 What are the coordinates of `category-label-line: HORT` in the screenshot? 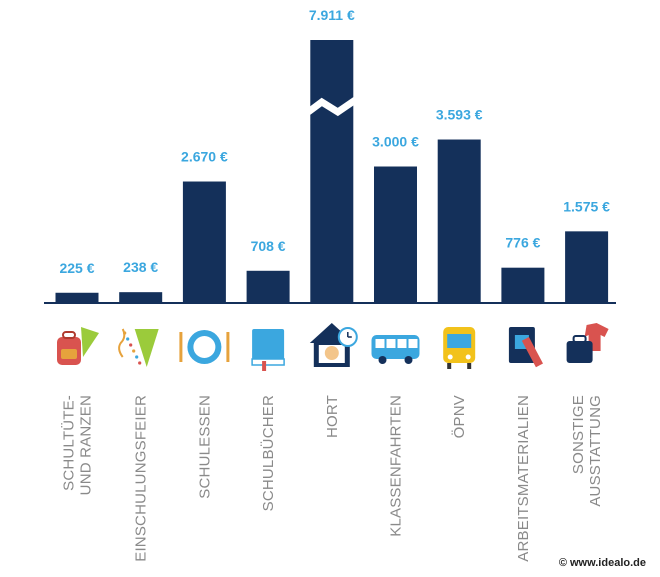 It's located at (332, 416).